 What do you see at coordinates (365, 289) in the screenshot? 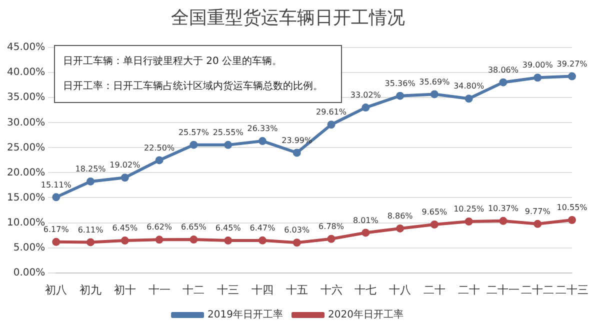
I see `x-tick-label: 十七` at bounding box center [365, 289].